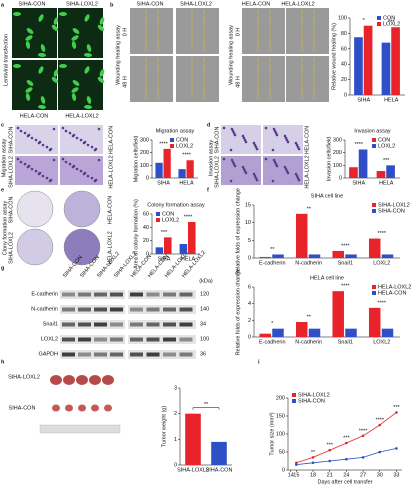 This screenshot has width=411, height=500. I want to click on significance: ****, so click(345, 246).